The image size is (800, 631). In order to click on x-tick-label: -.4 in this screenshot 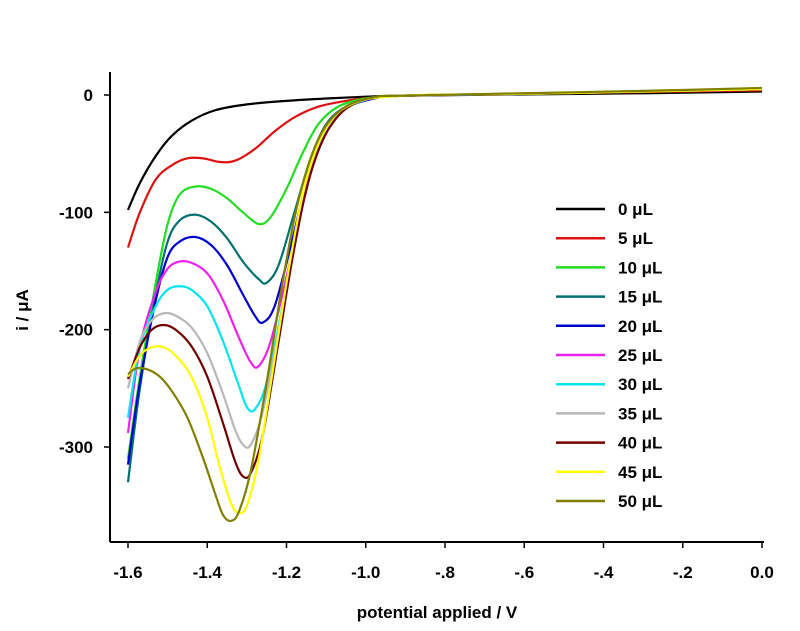, I will do `click(604, 572)`.